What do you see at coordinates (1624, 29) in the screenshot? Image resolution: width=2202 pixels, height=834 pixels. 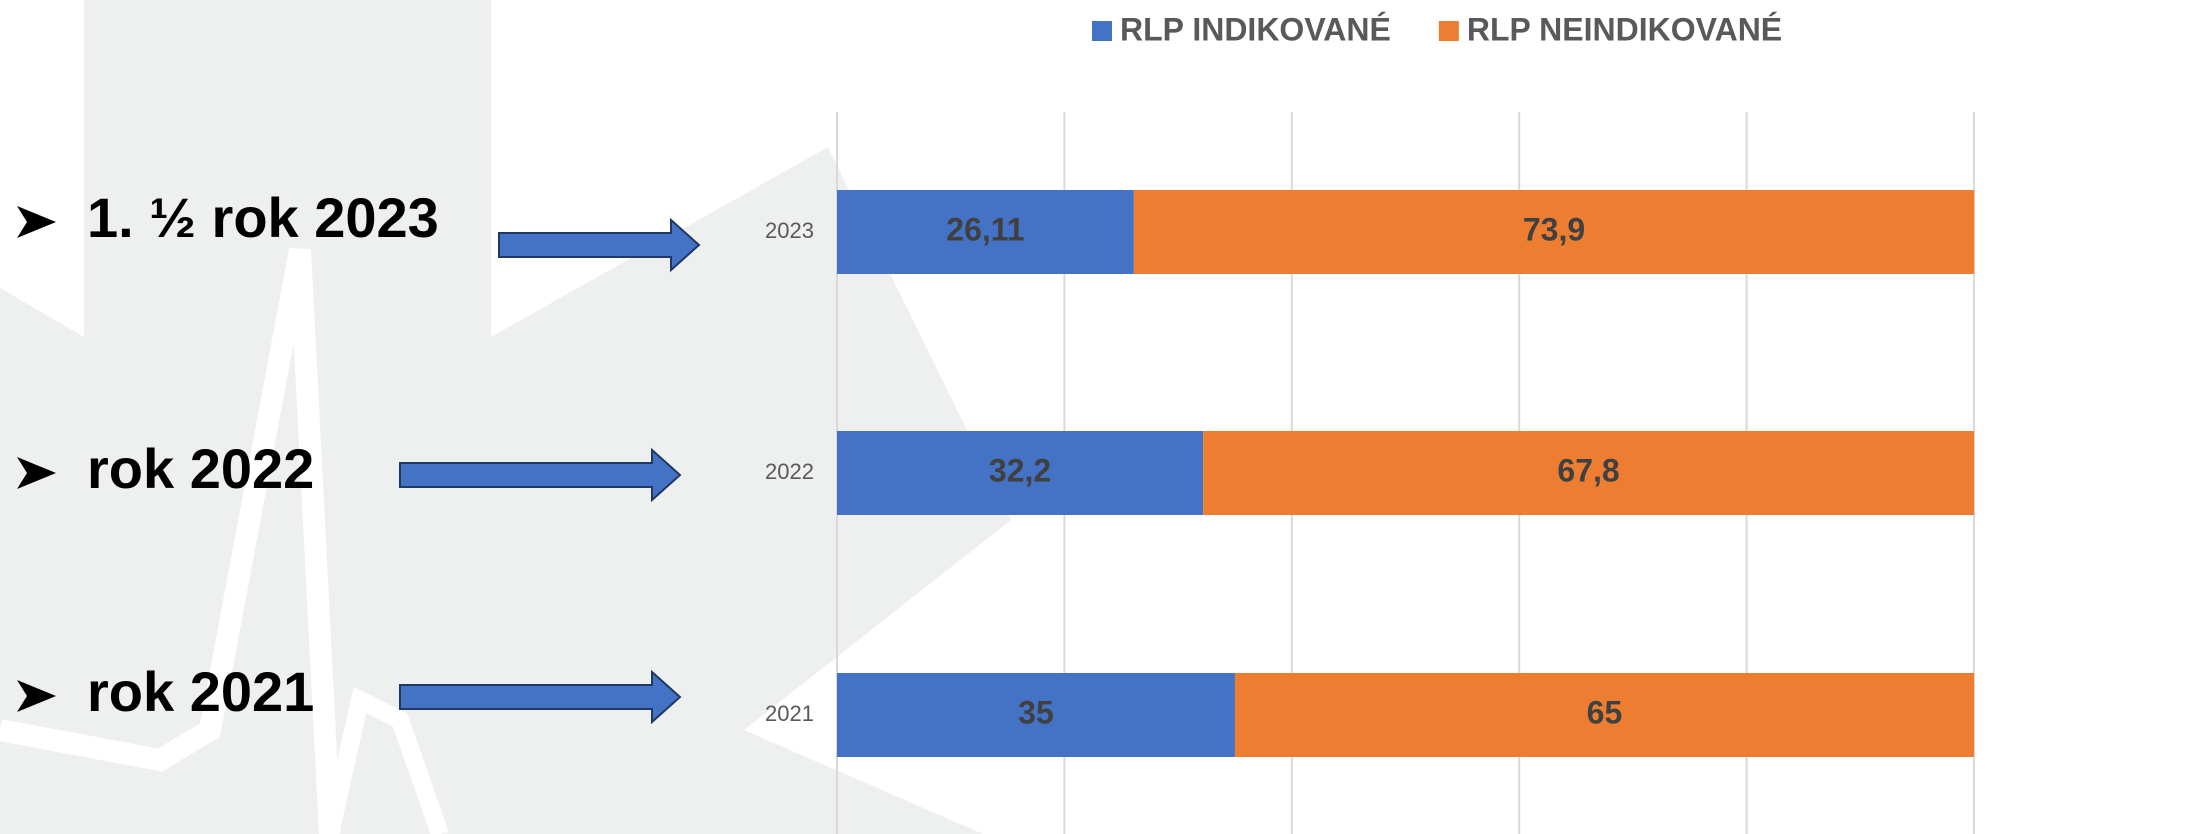 I see `legend-label: RLP NEINDIKOVANÉ` at bounding box center [1624, 29].